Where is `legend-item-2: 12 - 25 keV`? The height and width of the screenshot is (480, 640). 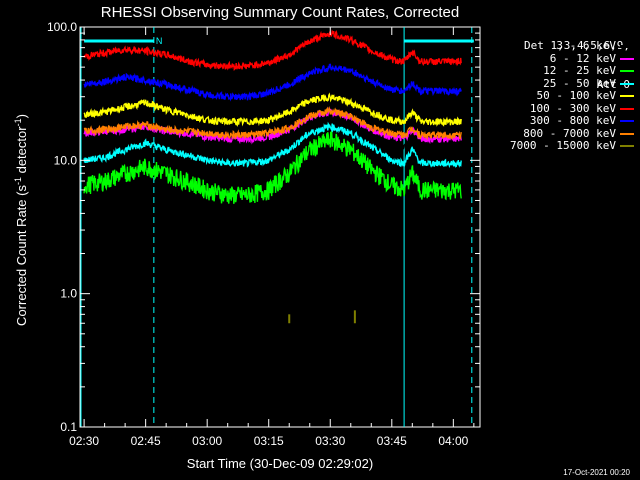
legend-item-2: 12 - 25 keV is located at coordinates (572, 71).